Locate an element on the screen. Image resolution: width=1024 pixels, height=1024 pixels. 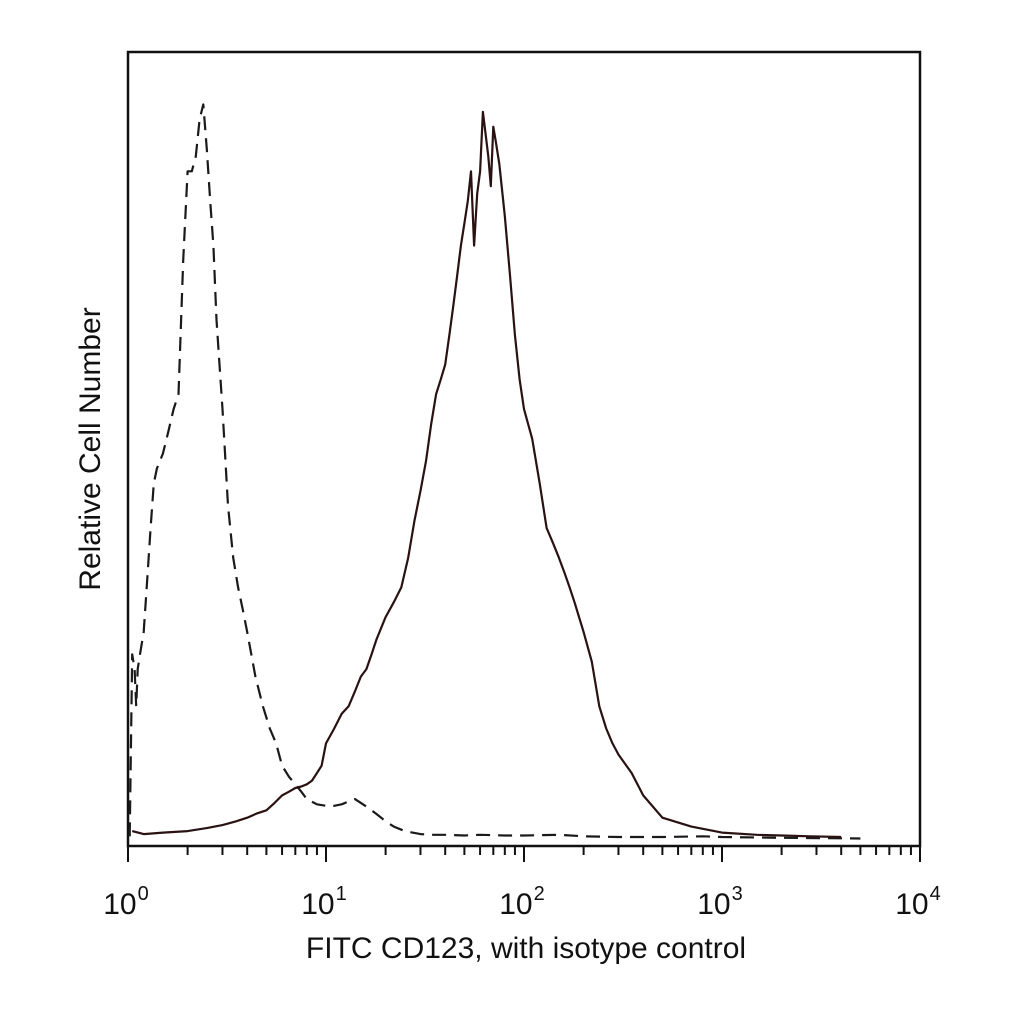
y-axis-label: Relative Cell Number is located at coordinates (90, 448).